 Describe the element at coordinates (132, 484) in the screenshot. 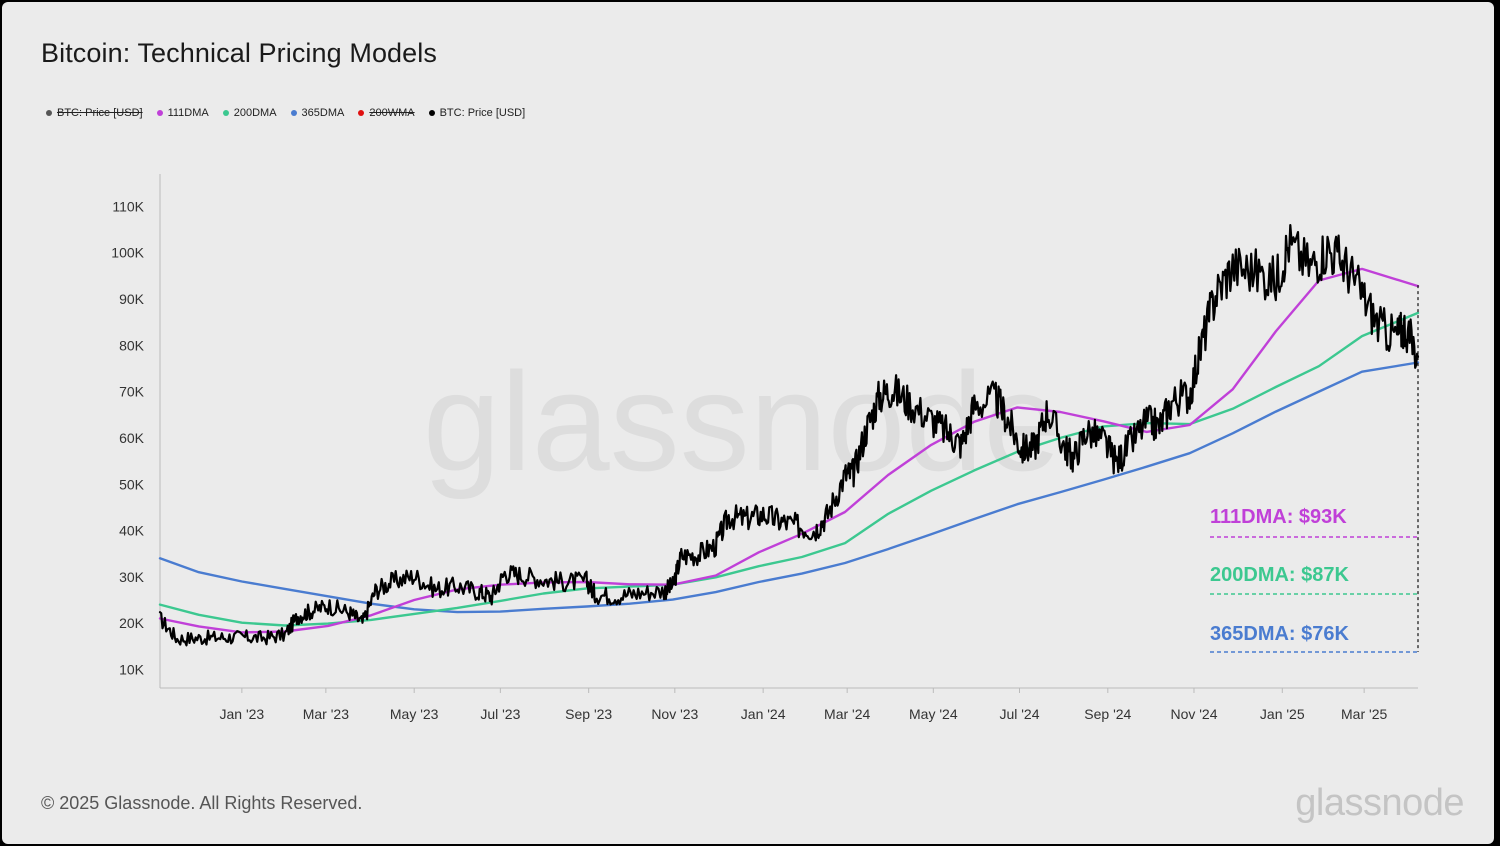

I see `y-tick-label: 50K` at that location.